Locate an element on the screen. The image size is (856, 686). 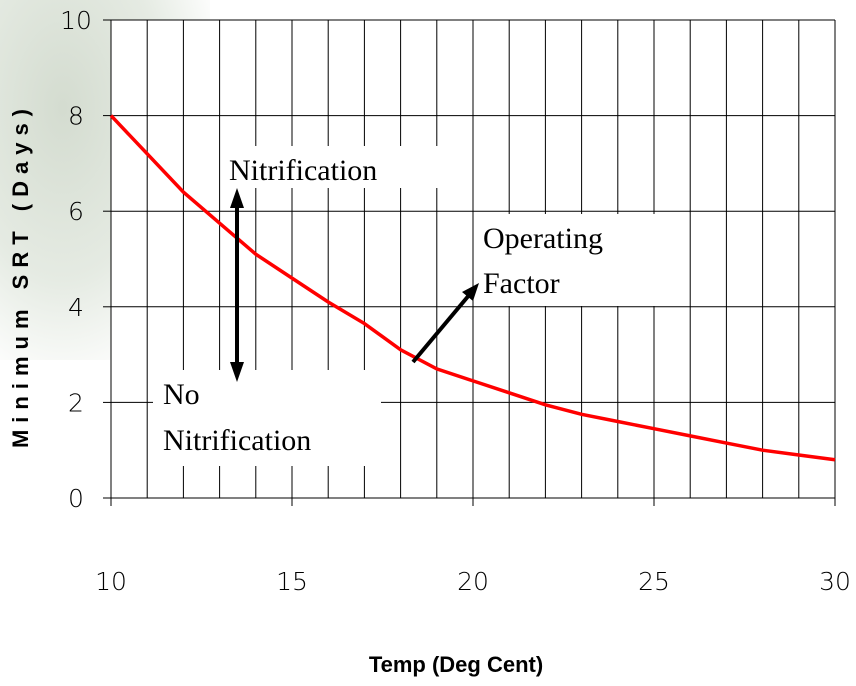
x-tick-label: 20 is located at coordinates (473, 581).